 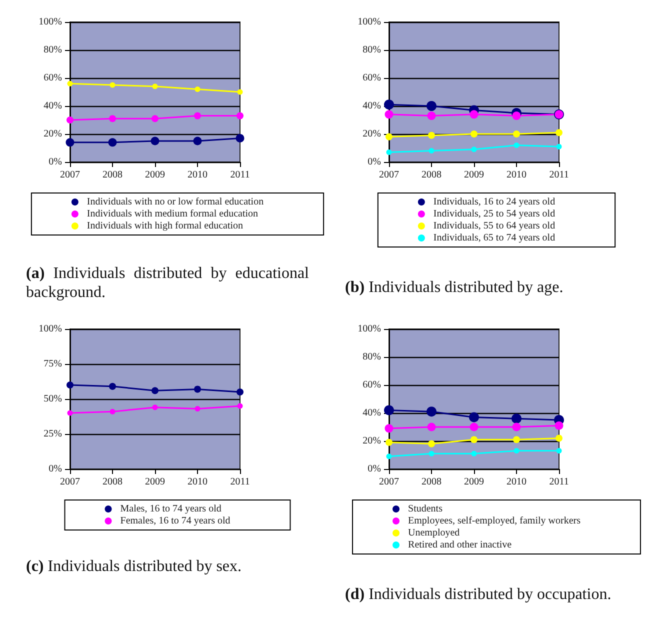 I want to click on y-tick-label: 25%, so click(x=53, y=434).